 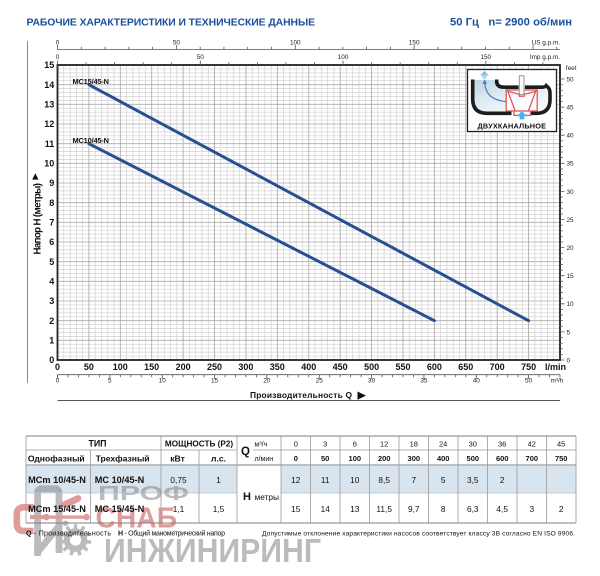 I want to click on svg-text: MCm 10/45-N, so click(x=57, y=480).